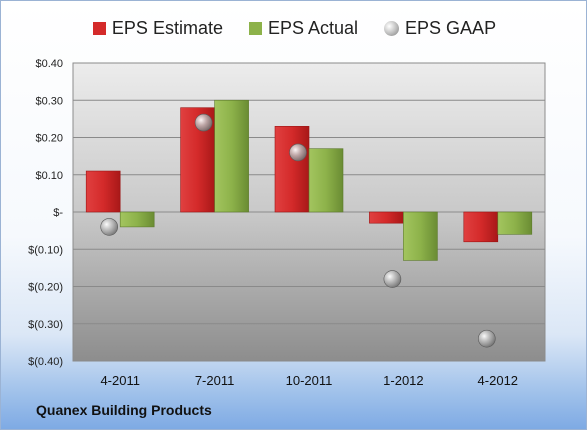 Image resolution: width=587 pixels, height=430 pixels. Describe the element at coordinates (45, 362) in the screenshot. I see `y-tick-label: $(0.40)` at that location.